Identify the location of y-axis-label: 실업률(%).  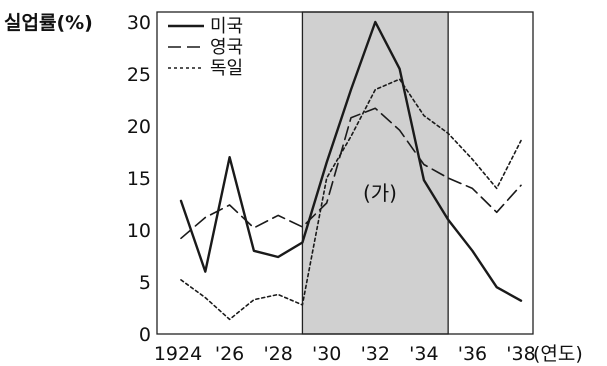
(48, 23).